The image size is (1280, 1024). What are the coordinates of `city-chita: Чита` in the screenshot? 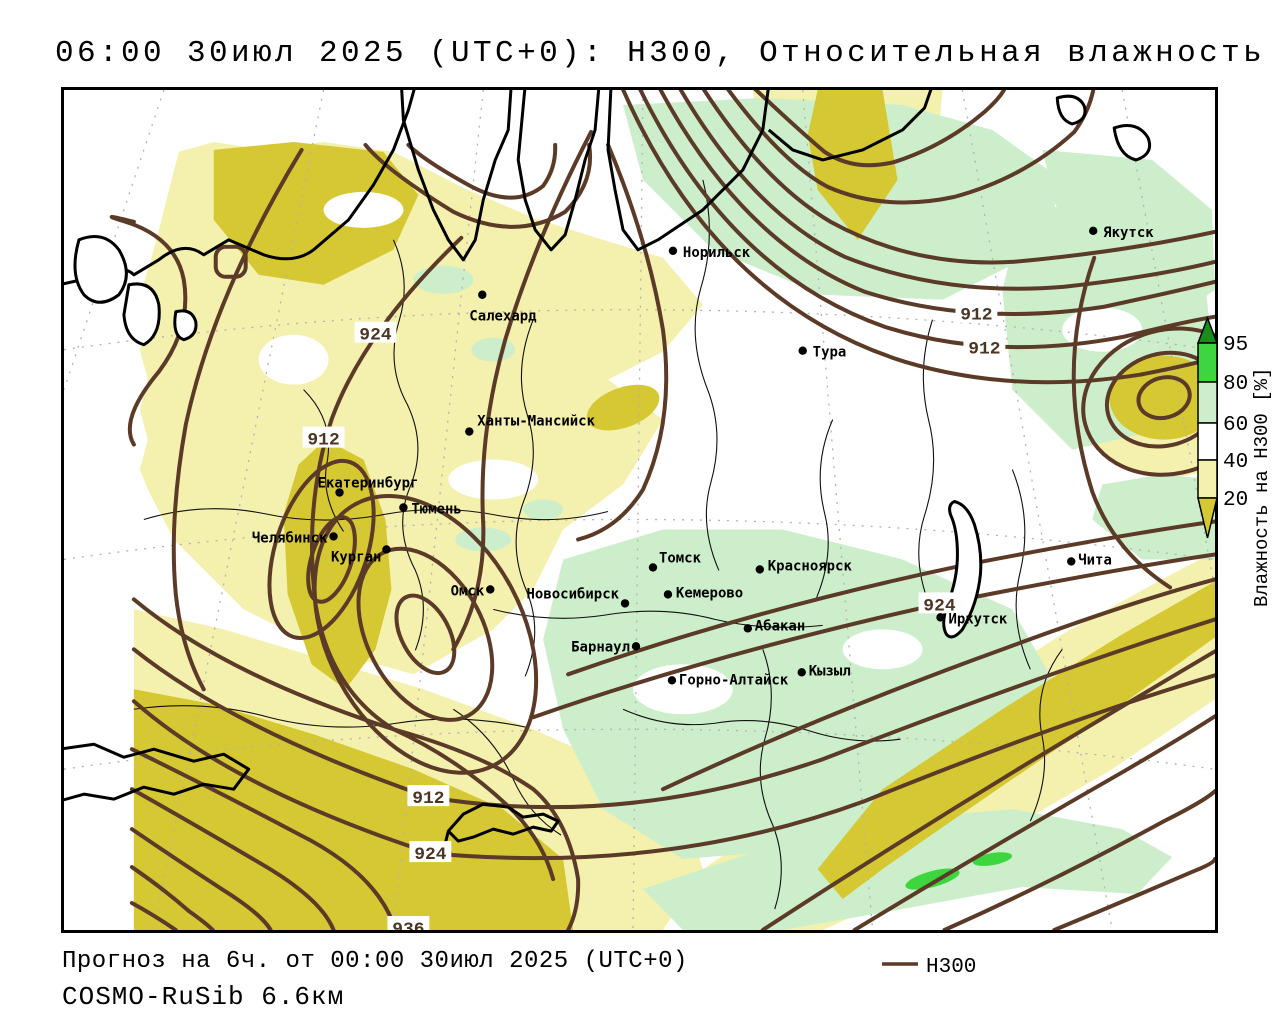 It's located at (1089, 560).